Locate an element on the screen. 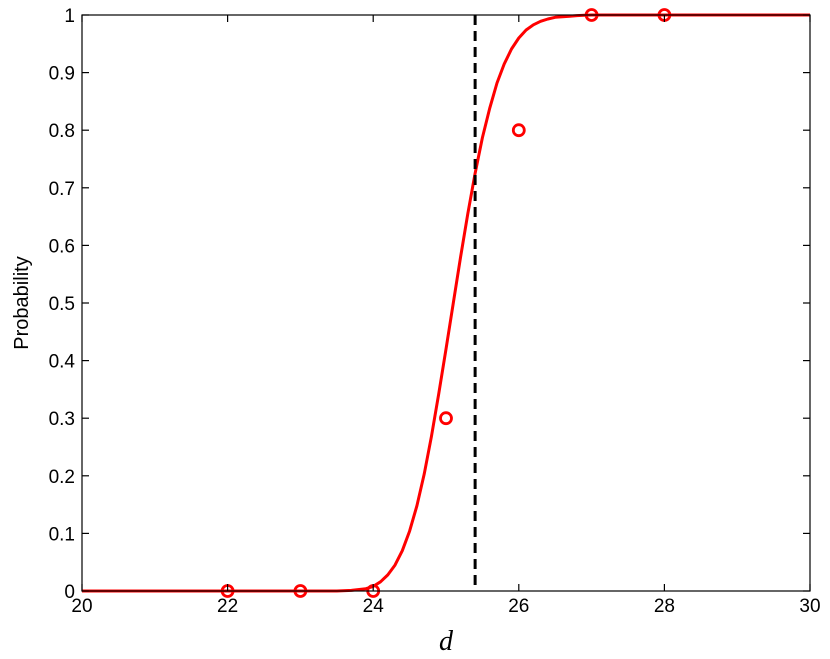 This screenshot has width=830, height=659. y-tick-label: 1 is located at coordinates (69, 16).